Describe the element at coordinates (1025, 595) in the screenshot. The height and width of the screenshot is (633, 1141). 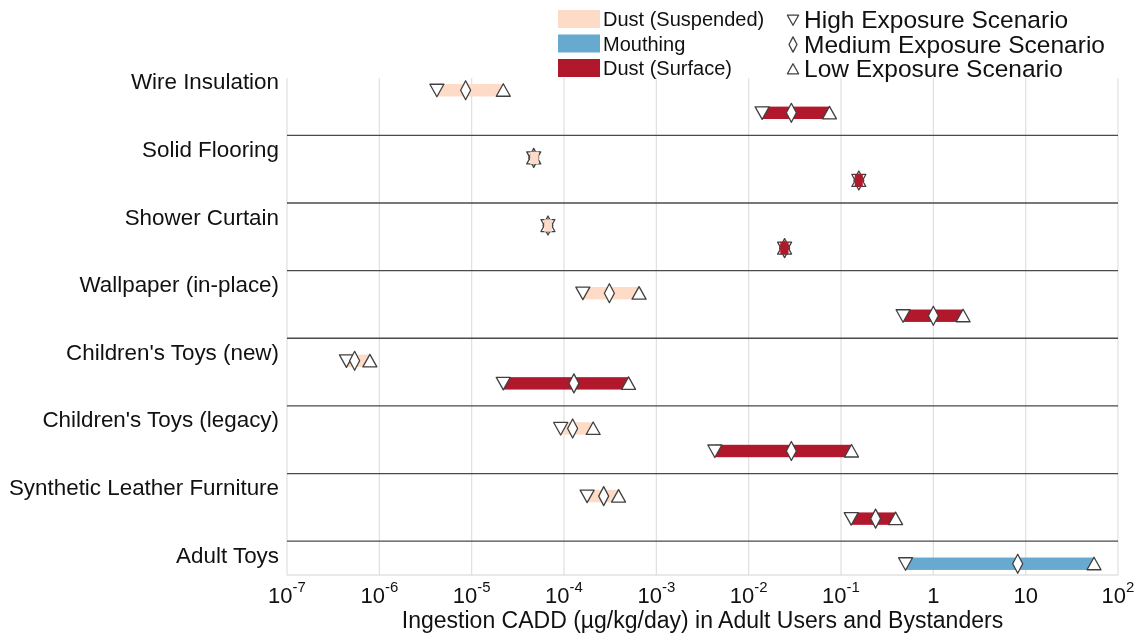
I see `x-tick-label: 10` at that location.